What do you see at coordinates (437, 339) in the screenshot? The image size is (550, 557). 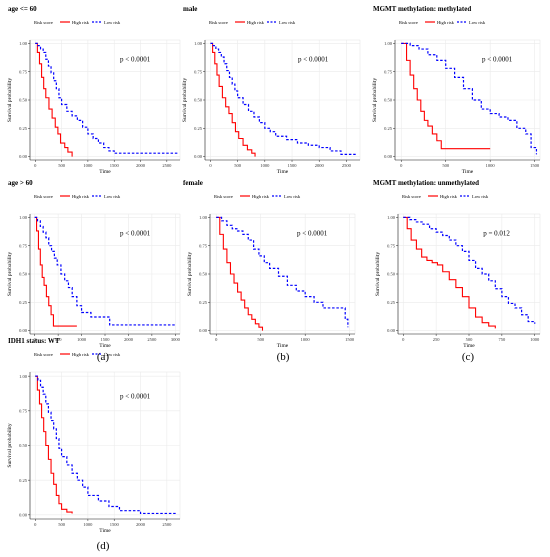 I see `x-tick-label: 250` at bounding box center [437, 339].